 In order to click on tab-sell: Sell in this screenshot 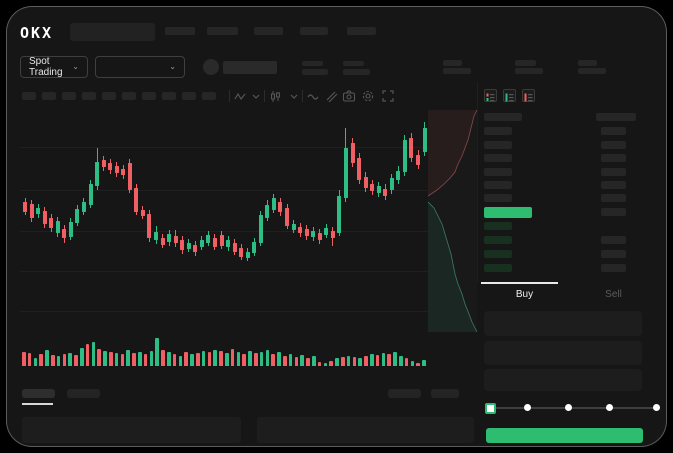, I will do `click(613, 294)`.